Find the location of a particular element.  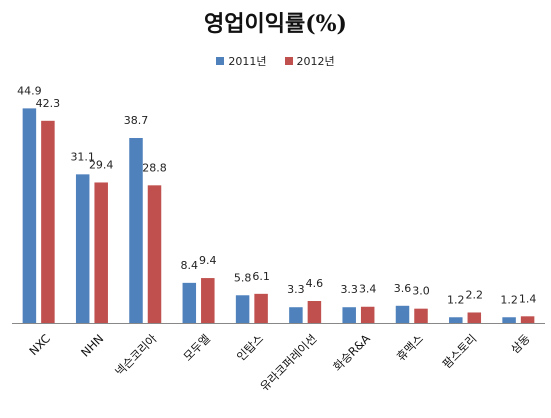

data-label-2011-5: 3.3 is located at coordinates (296, 289).